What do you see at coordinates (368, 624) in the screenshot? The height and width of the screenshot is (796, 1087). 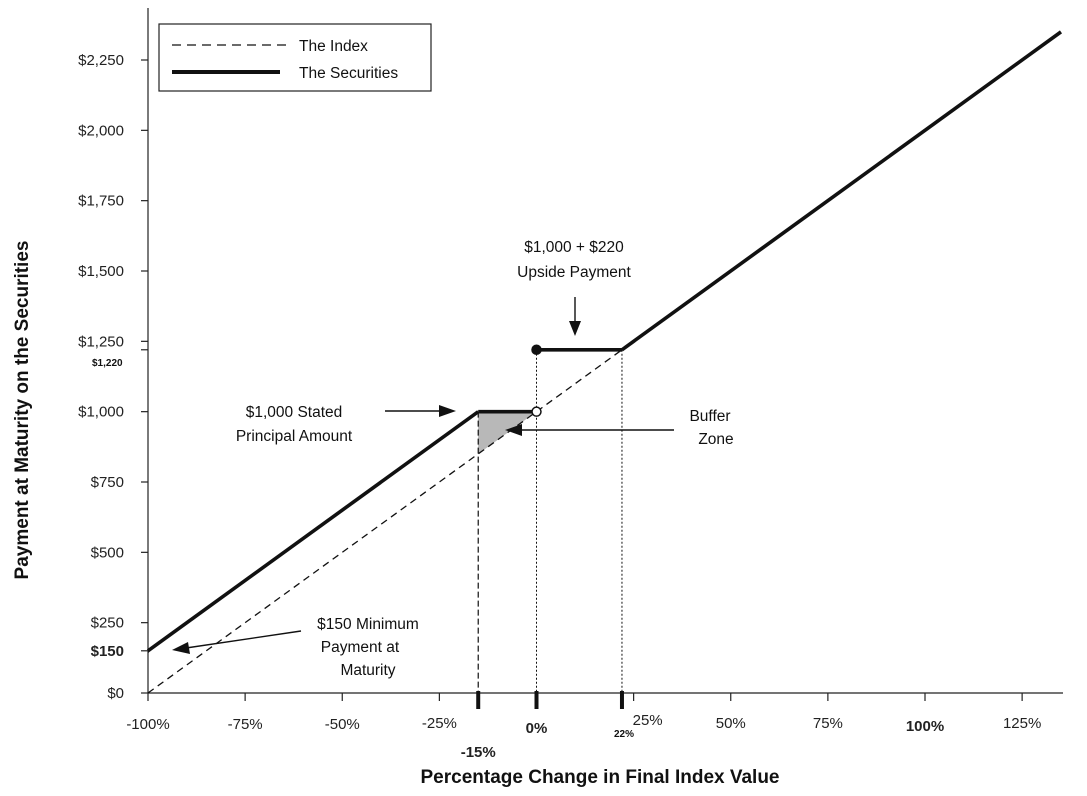 I see `annotation-minimum-line1: $150 Minimum` at bounding box center [368, 624].